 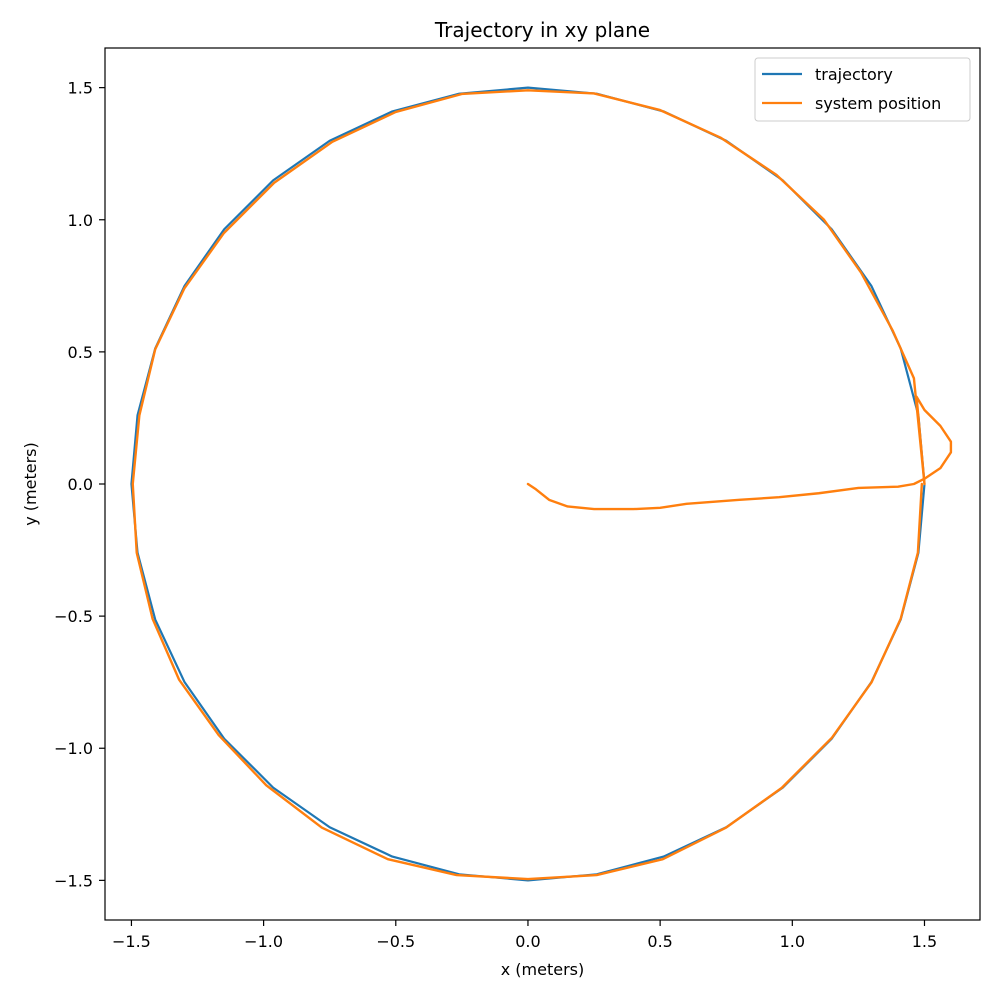 I want to click on x-tick-label: −1.5, so click(x=131, y=941).